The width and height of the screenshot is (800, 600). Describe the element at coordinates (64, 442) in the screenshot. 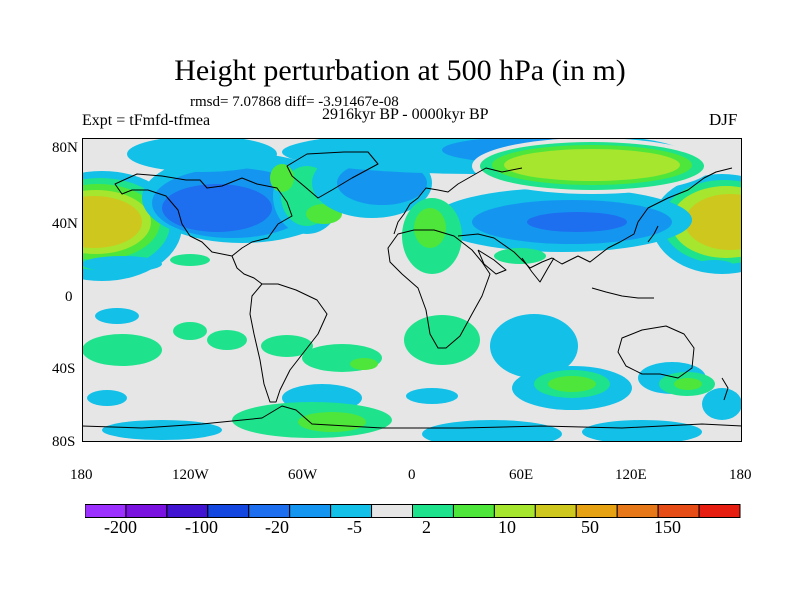

I see `lat-label-80s: 80S` at that location.